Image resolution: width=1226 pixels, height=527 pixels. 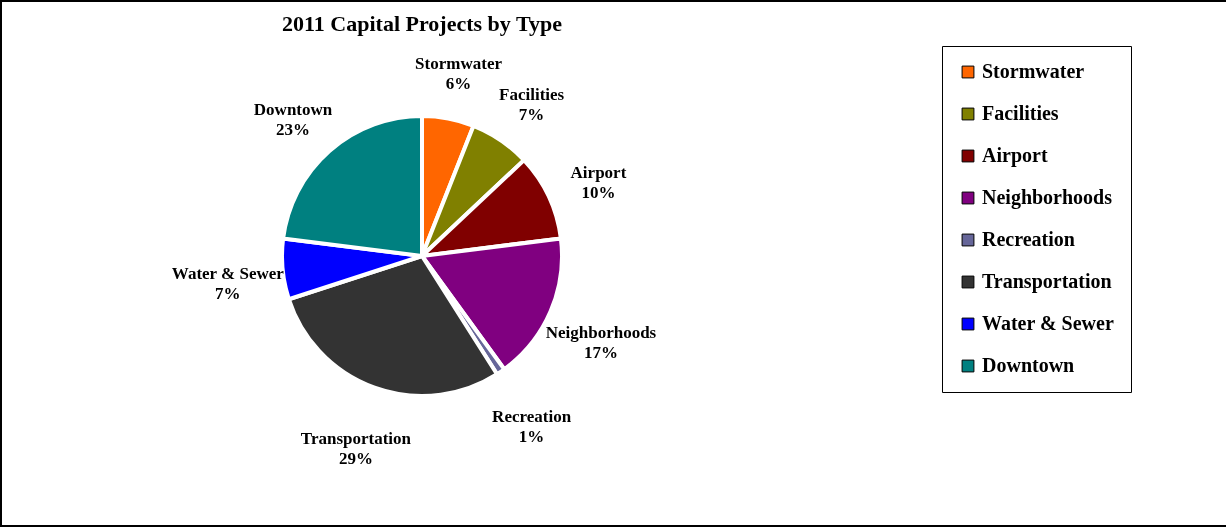 What do you see at coordinates (1015, 155) in the screenshot?
I see `legend-label: Airport` at bounding box center [1015, 155].